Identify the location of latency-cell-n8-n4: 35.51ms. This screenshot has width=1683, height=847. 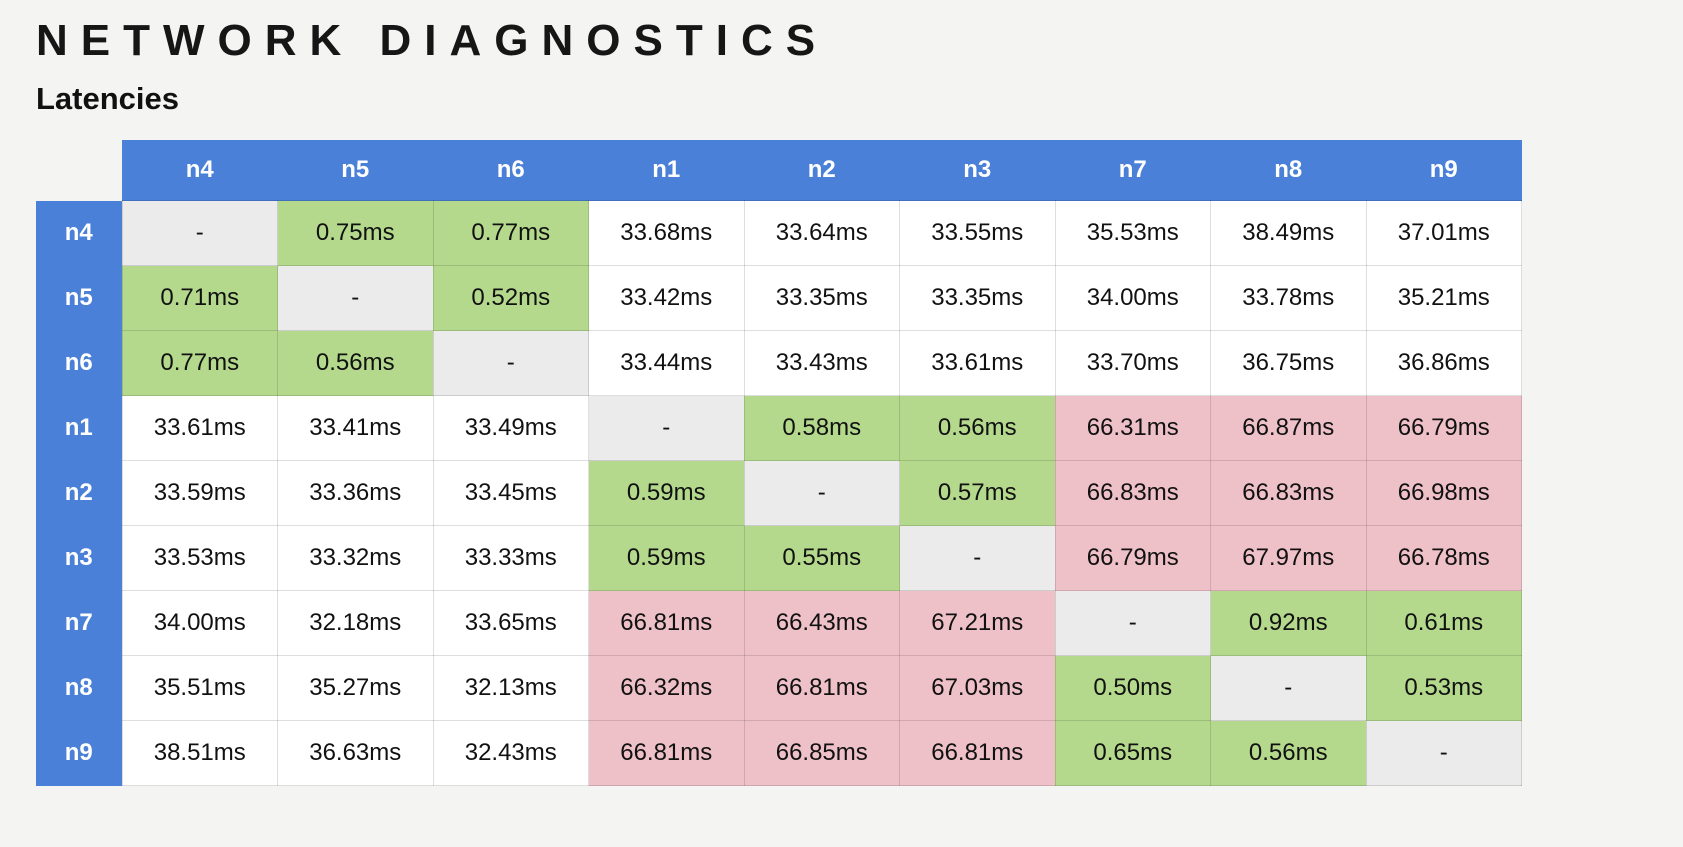
(199, 688).